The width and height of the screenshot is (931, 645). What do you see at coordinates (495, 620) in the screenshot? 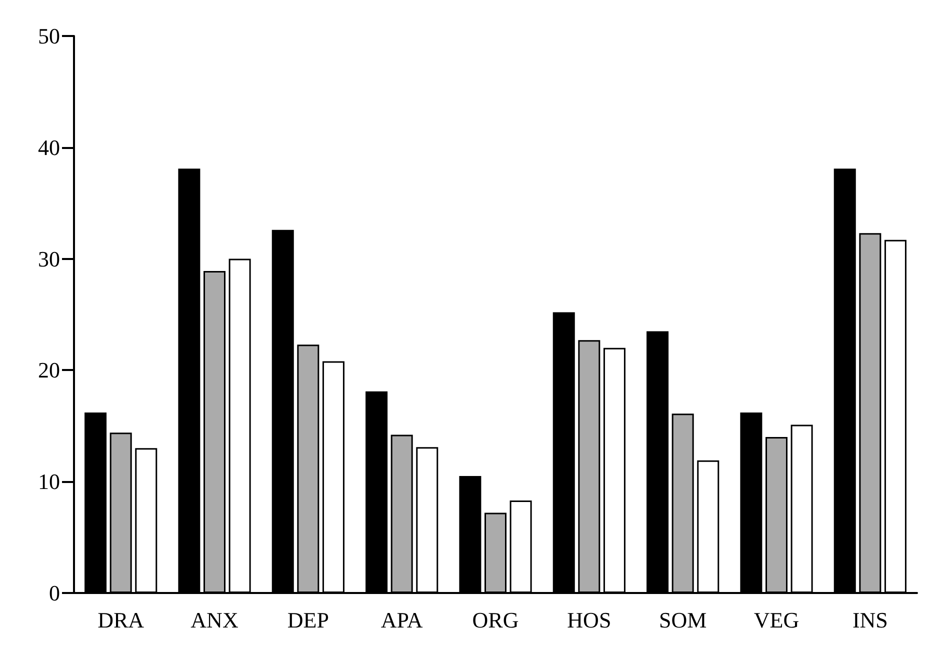
I see `x-tick-label: ORG` at bounding box center [495, 620].